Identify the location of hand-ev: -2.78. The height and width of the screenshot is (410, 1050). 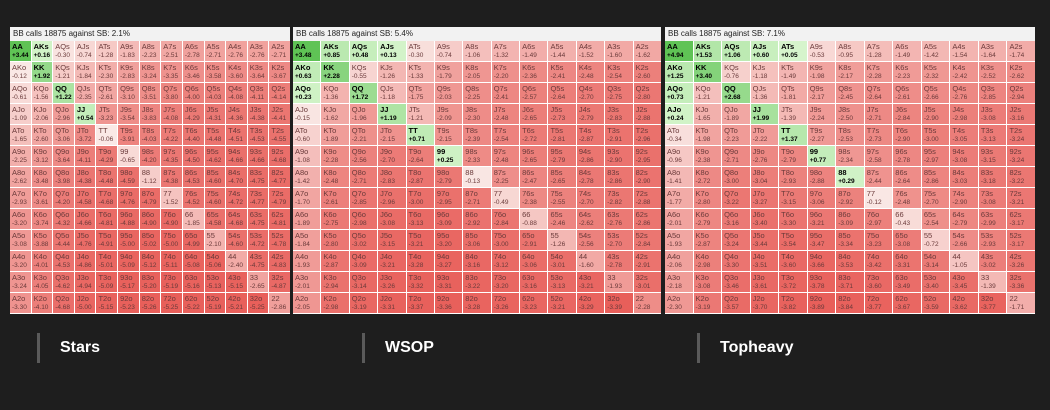
(586, 181).